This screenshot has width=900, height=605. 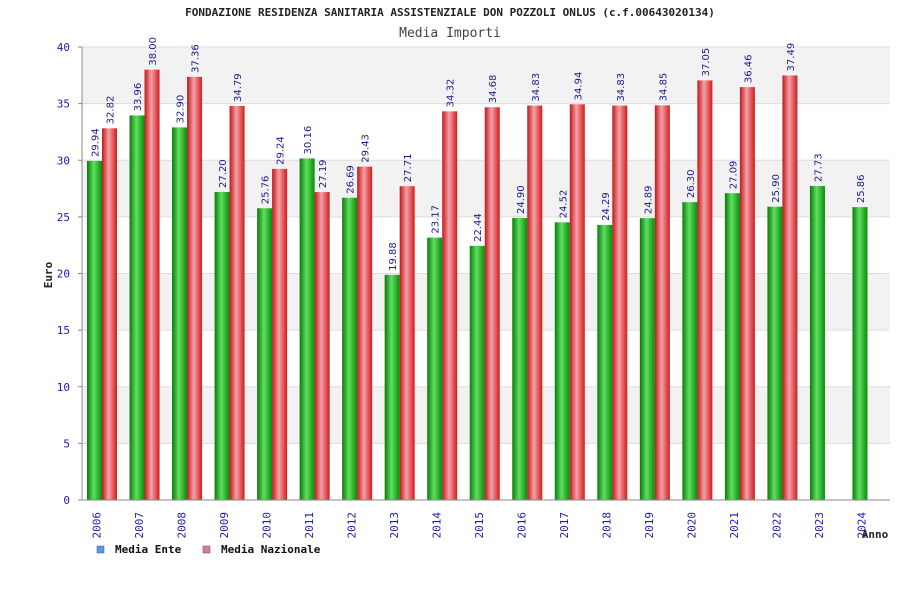 I want to click on x-tick-label: 2021, so click(x=734, y=525).